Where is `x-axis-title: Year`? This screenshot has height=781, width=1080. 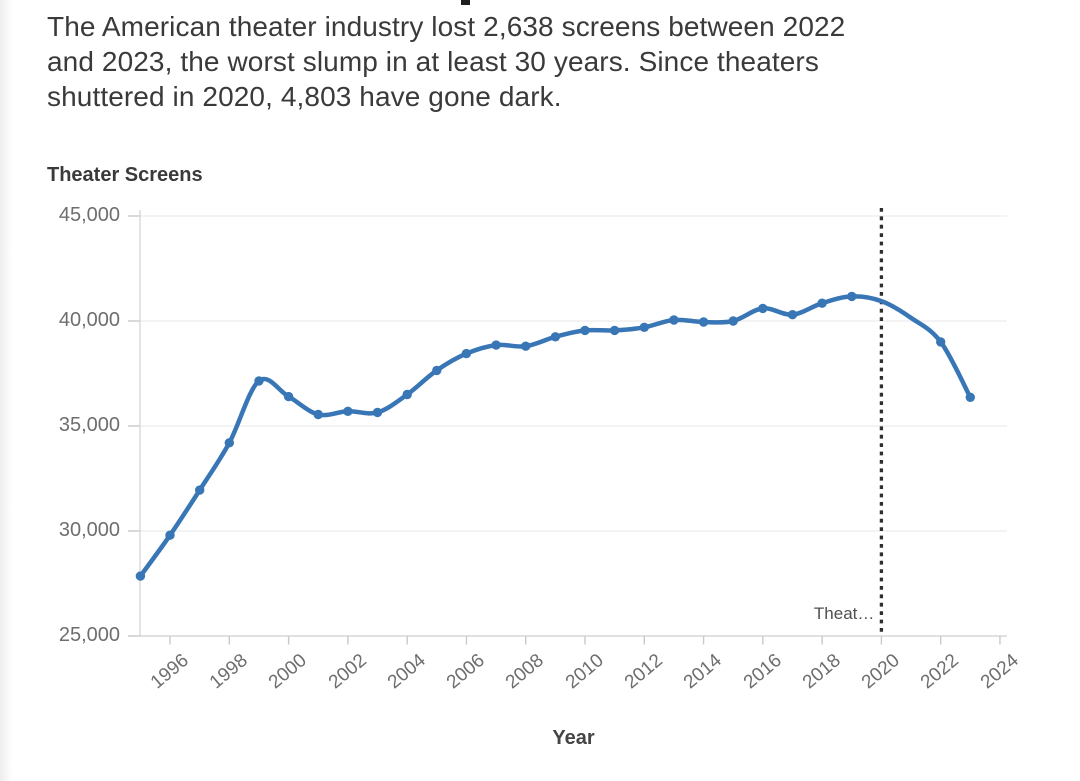 x-axis-title: Year is located at coordinates (573, 738).